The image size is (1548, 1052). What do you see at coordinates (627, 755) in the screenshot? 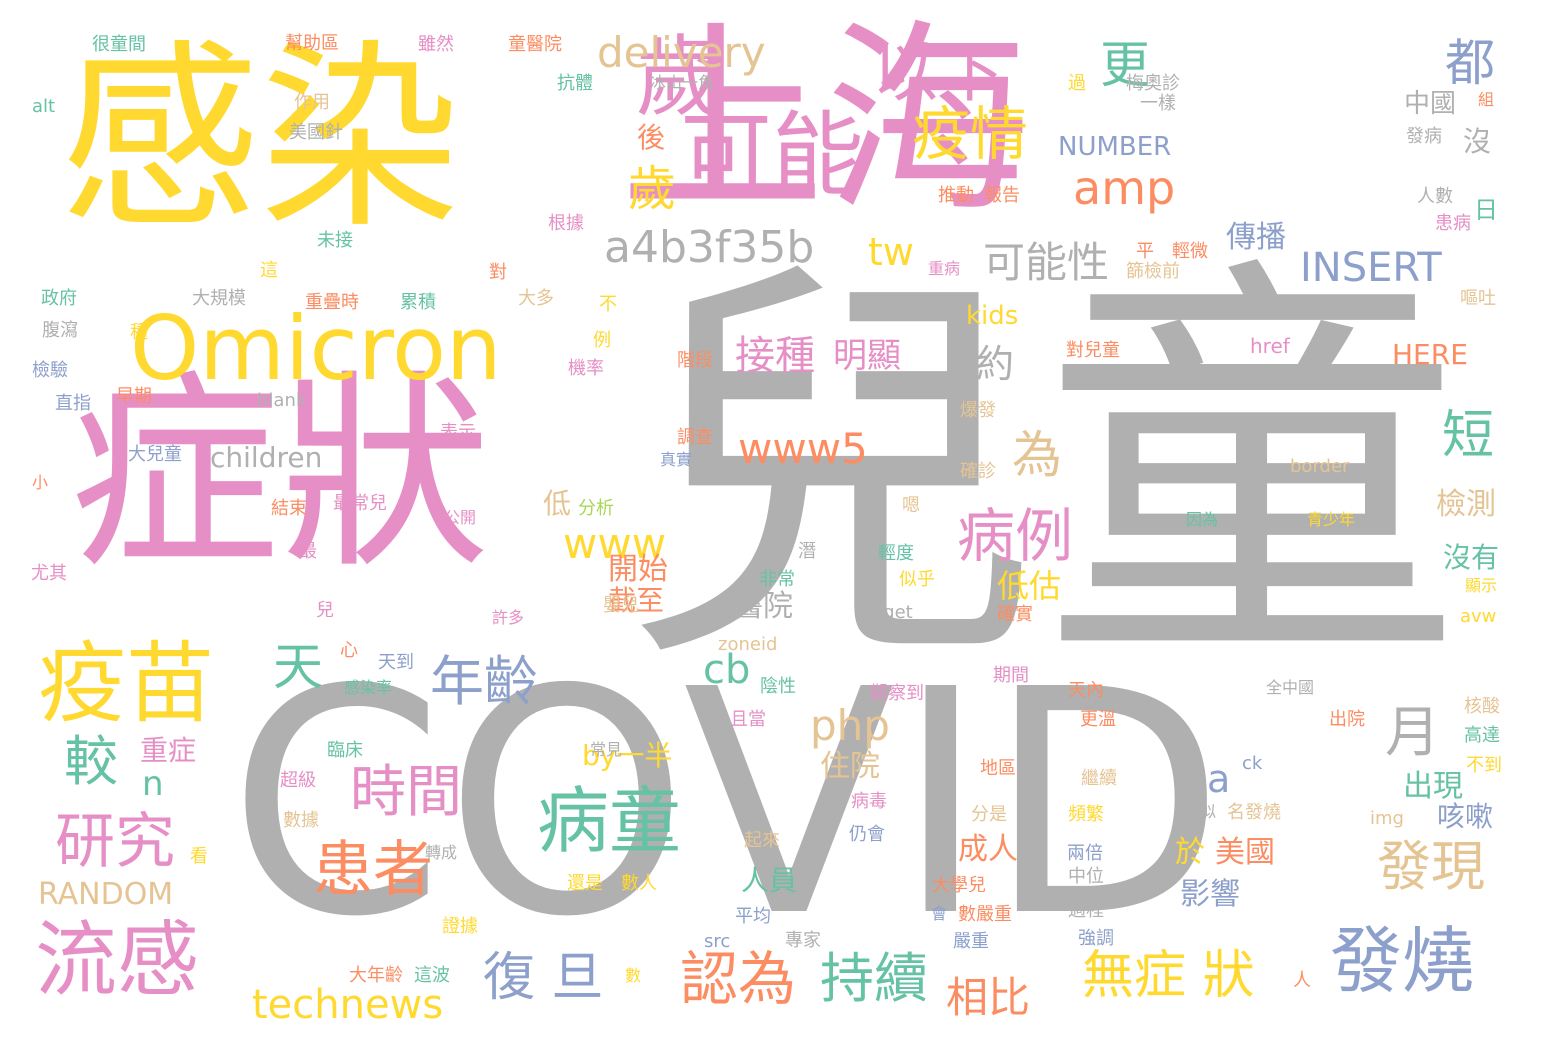
I see `word-by-53: by一半` at bounding box center [627, 755].